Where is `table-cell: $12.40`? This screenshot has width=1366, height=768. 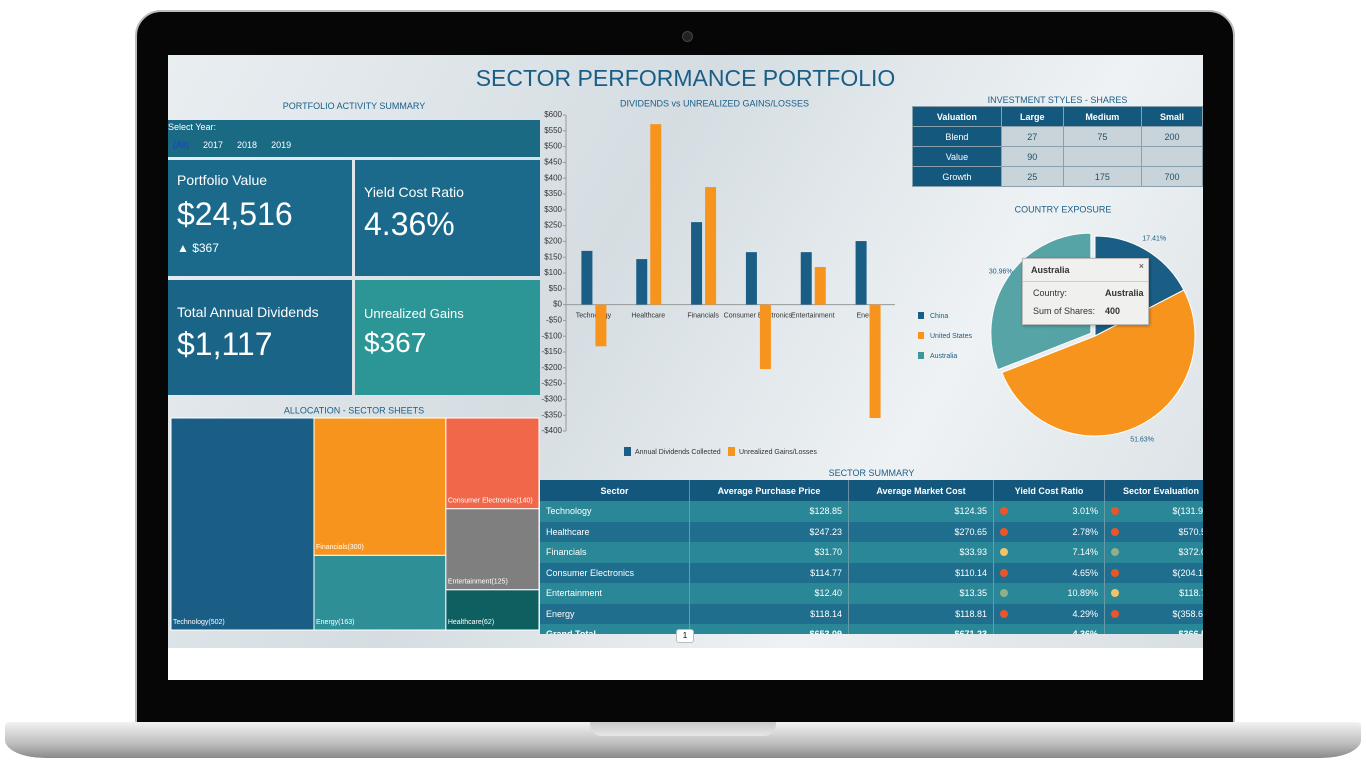 table-cell: $12.40 is located at coordinates (769, 593).